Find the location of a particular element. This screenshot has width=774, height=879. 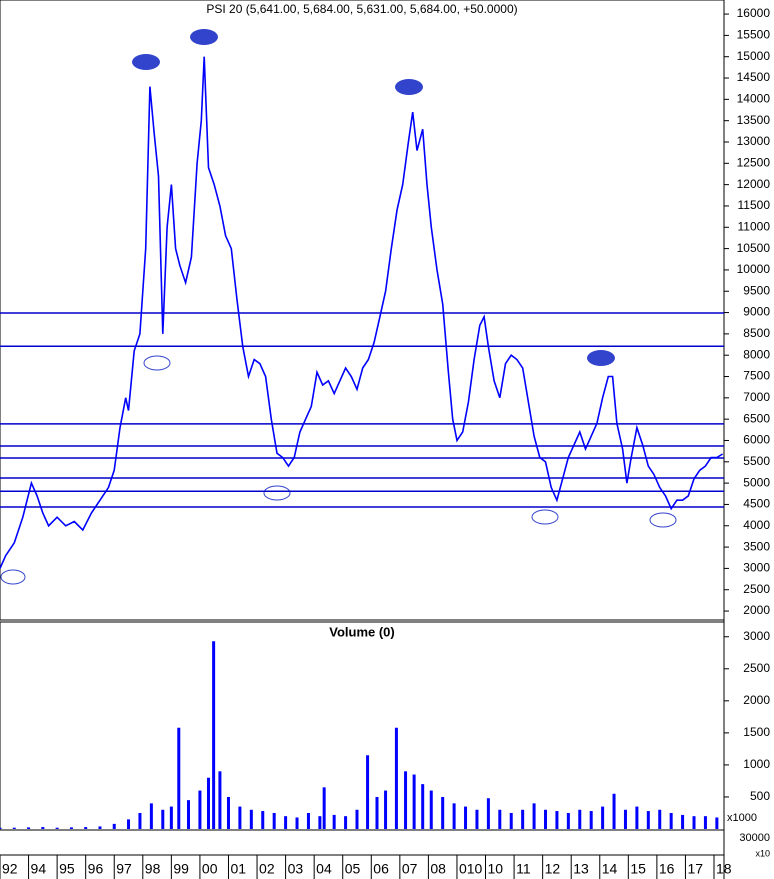

x-tick-label: 14 is located at coordinates (610, 869).